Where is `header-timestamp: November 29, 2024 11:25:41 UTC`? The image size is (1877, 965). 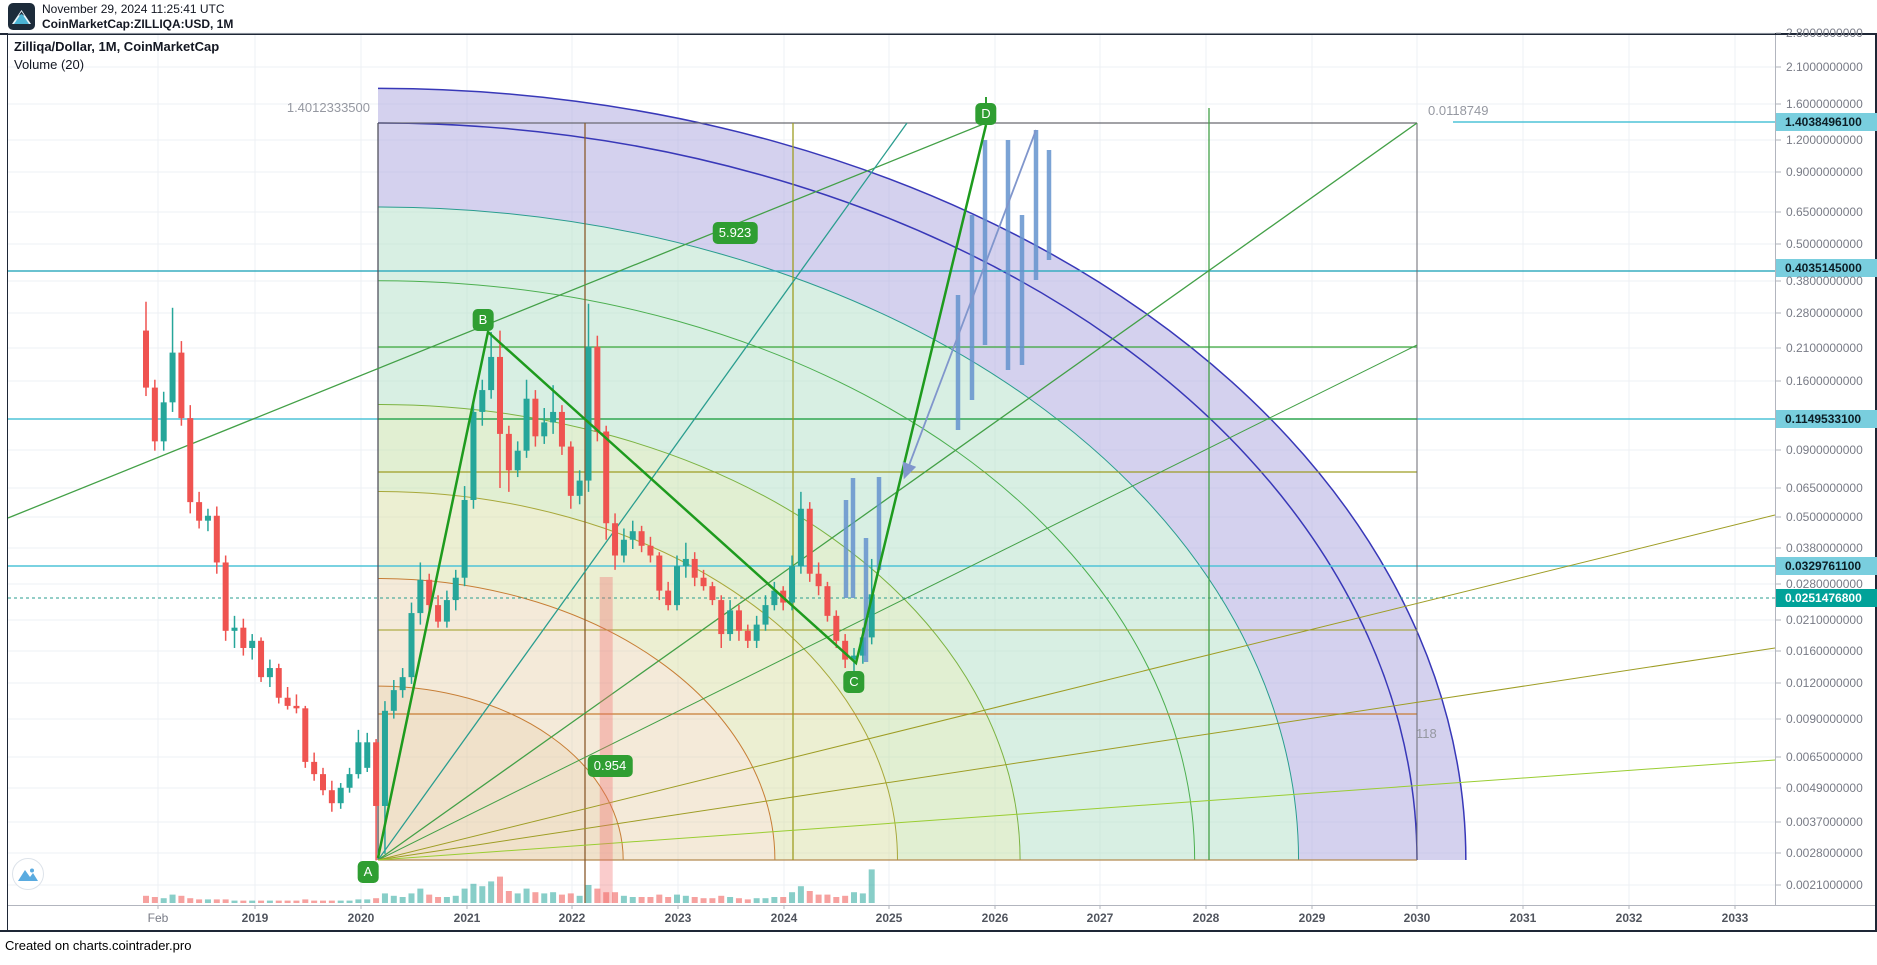 header-timestamp: November 29, 2024 11:25:41 UTC is located at coordinates (133, 9).